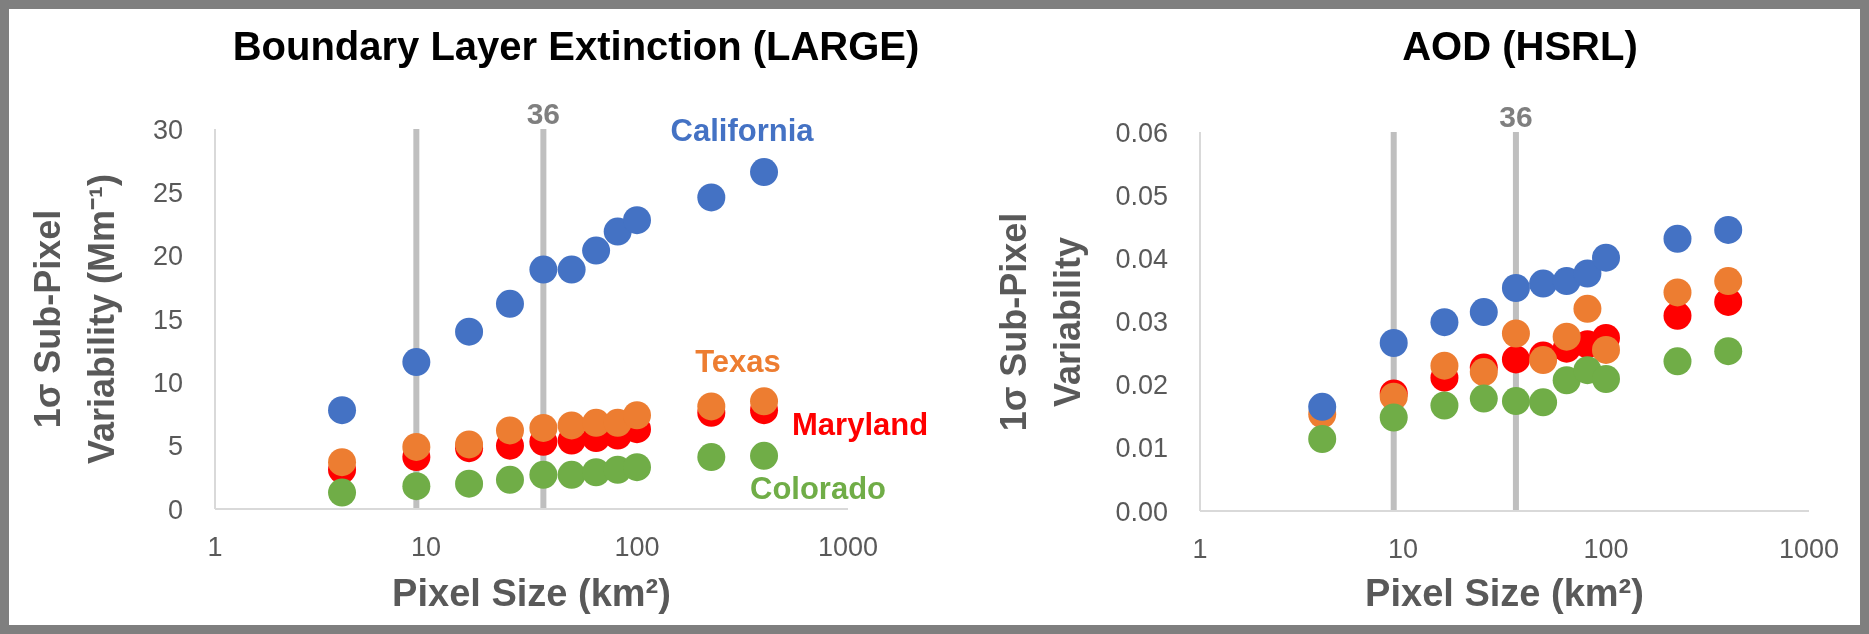 The width and height of the screenshot is (1869, 634). Describe the element at coordinates (167, 382) in the screenshot. I see `y-tick-label: 10` at that location.